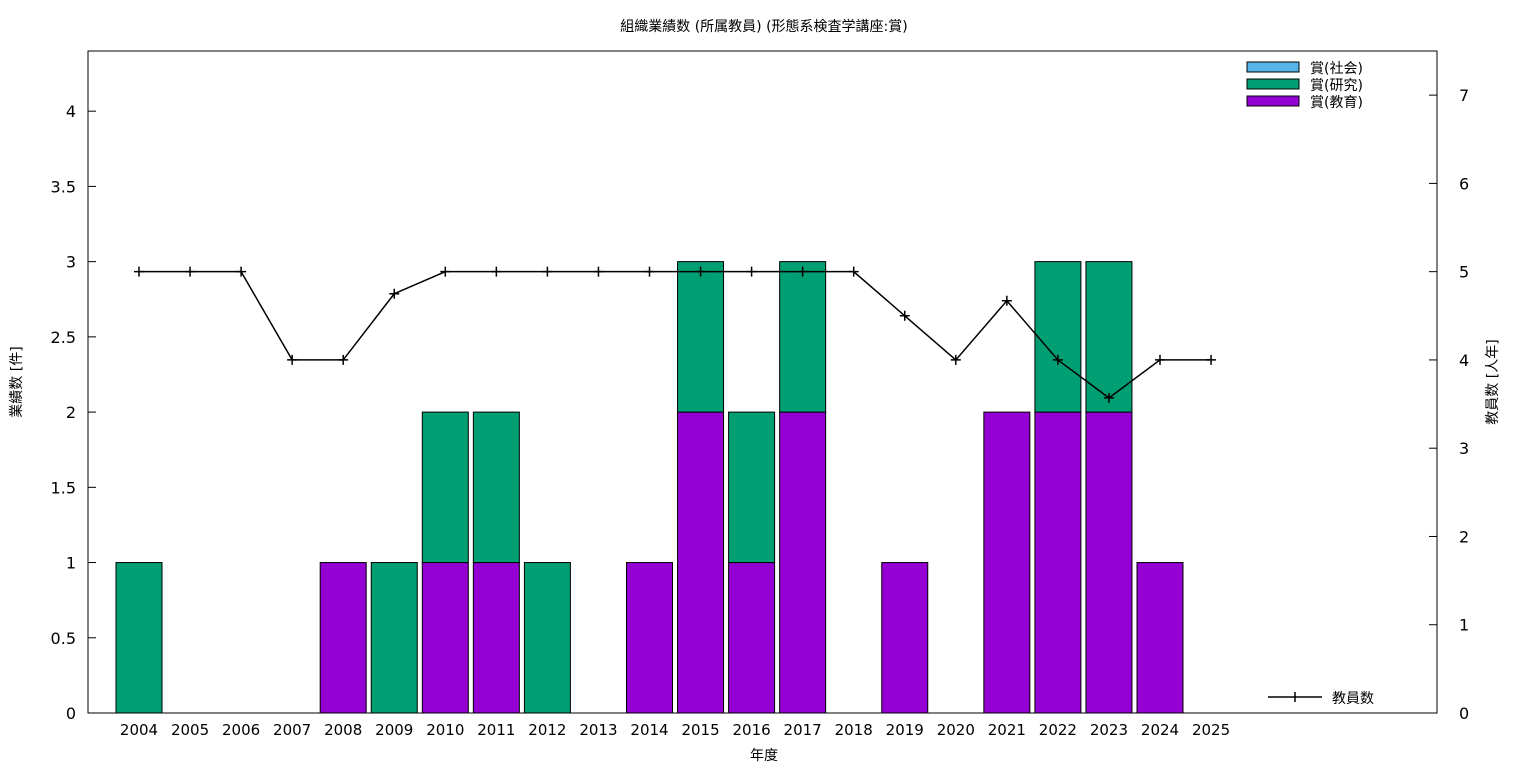  What do you see at coordinates (343, 359) in the screenshot?
I see `line-point-2008` at bounding box center [343, 359].